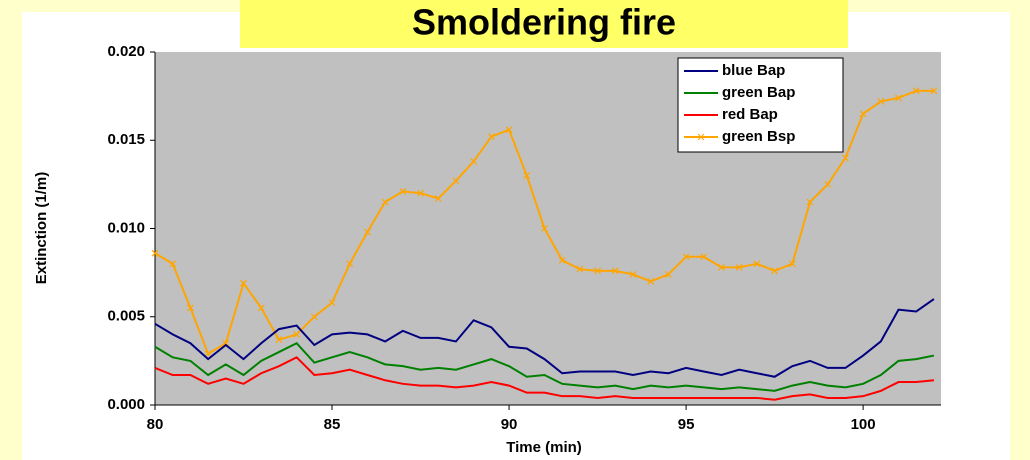 The height and width of the screenshot is (460, 1030). What do you see at coordinates (126, 316) in the screenshot?
I see `y-tick-label: 0.005` at bounding box center [126, 316].